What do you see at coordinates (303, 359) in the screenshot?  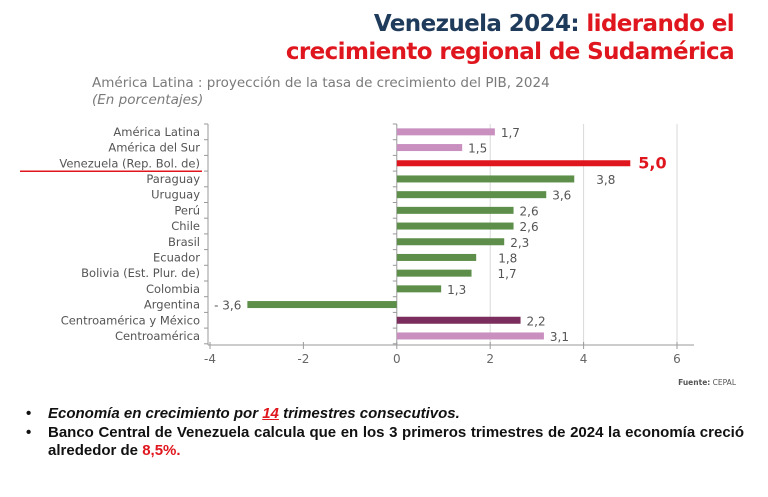 I see `x-tick-label: -2` at bounding box center [303, 359].